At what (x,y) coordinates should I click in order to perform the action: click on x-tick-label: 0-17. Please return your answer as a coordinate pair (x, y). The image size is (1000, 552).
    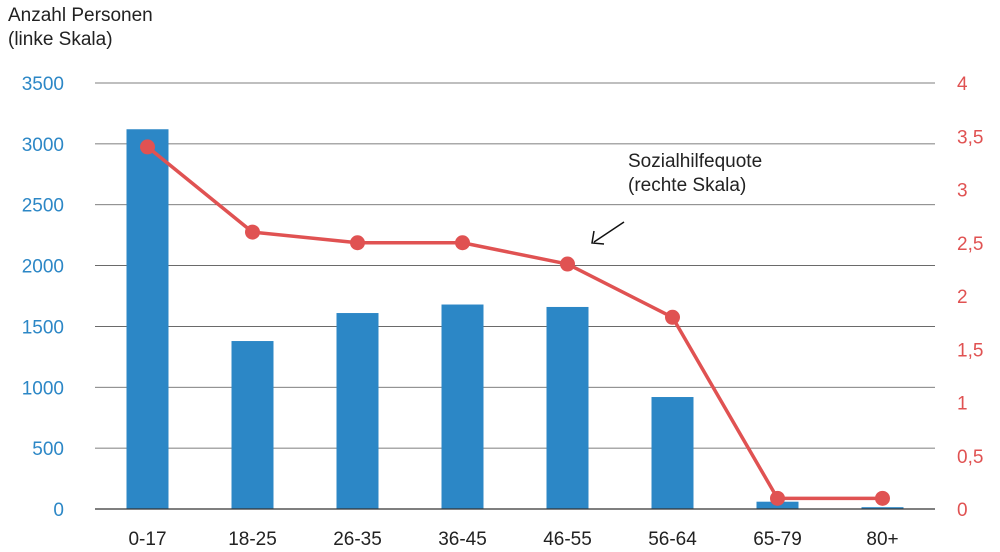
    Looking at the image, I should click on (147, 538).